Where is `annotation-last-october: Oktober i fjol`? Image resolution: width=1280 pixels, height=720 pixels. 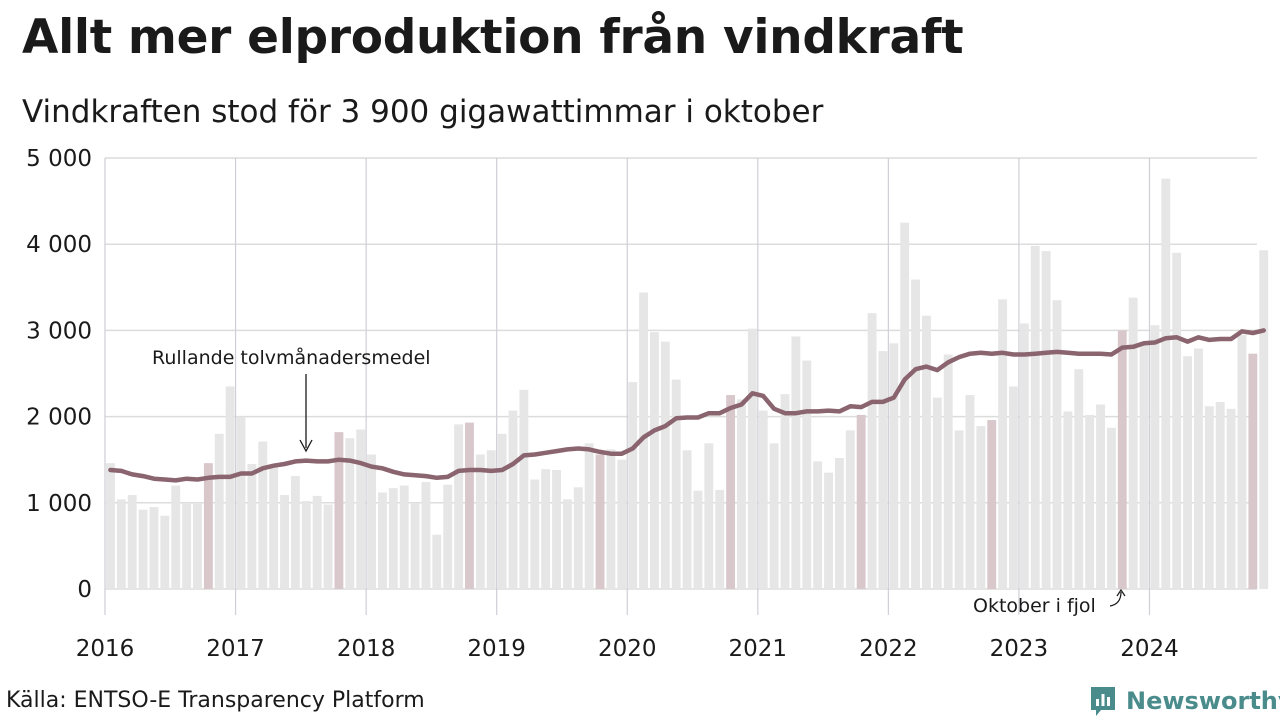 annotation-last-october: Oktober i fjol is located at coordinates (1034, 606).